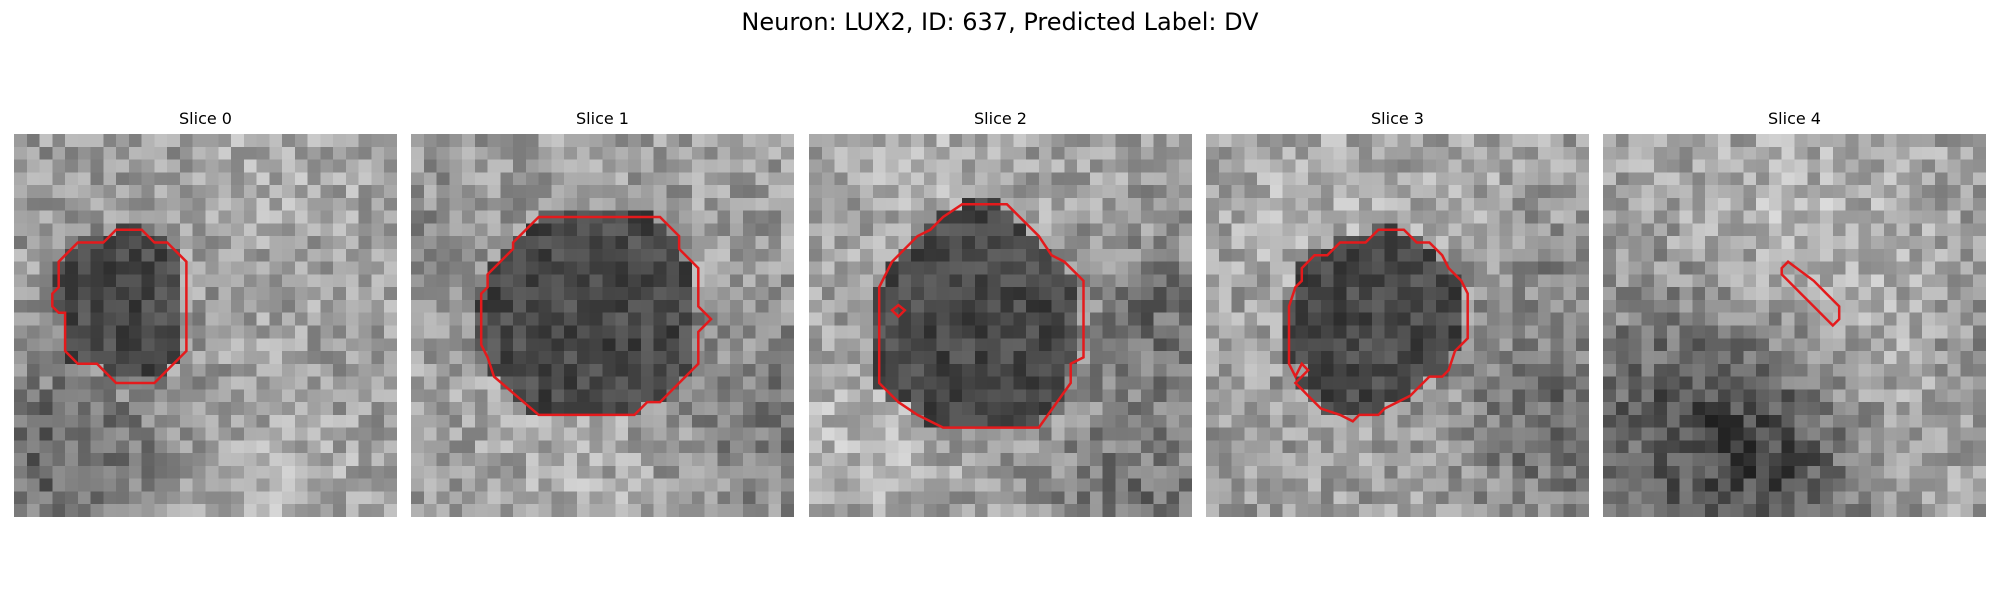  What do you see at coordinates (205, 118) in the screenshot?
I see `slice-title: Slice 0` at bounding box center [205, 118].